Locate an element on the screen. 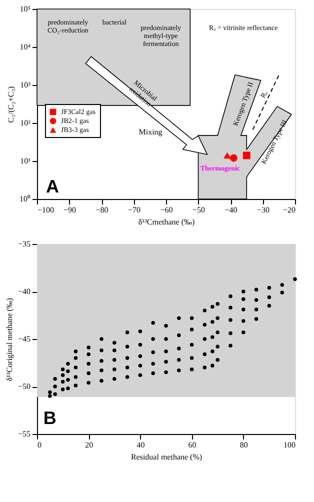  x-tick-label: 60 is located at coordinates (192, 445).